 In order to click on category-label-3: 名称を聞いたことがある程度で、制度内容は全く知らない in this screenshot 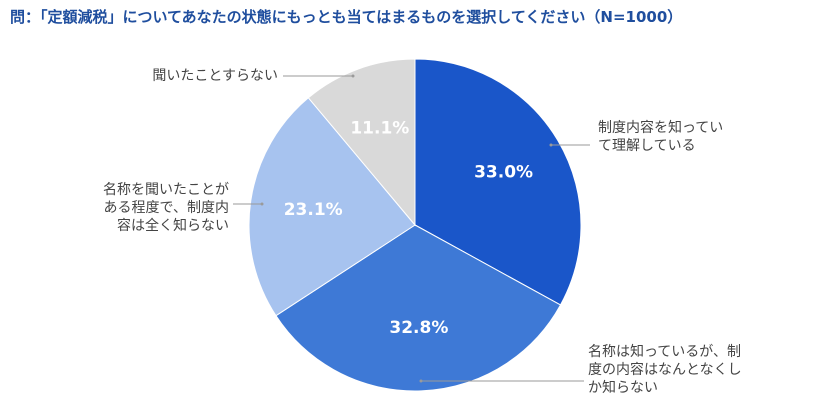, I will do `click(166, 208)`.